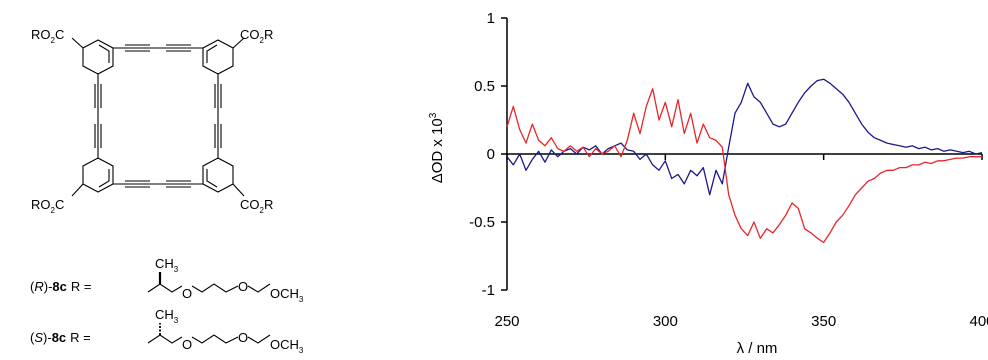 This screenshot has width=988, height=360. What do you see at coordinates (491, 154) in the screenshot?
I see `y-tick-label: 0` at bounding box center [491, 154].